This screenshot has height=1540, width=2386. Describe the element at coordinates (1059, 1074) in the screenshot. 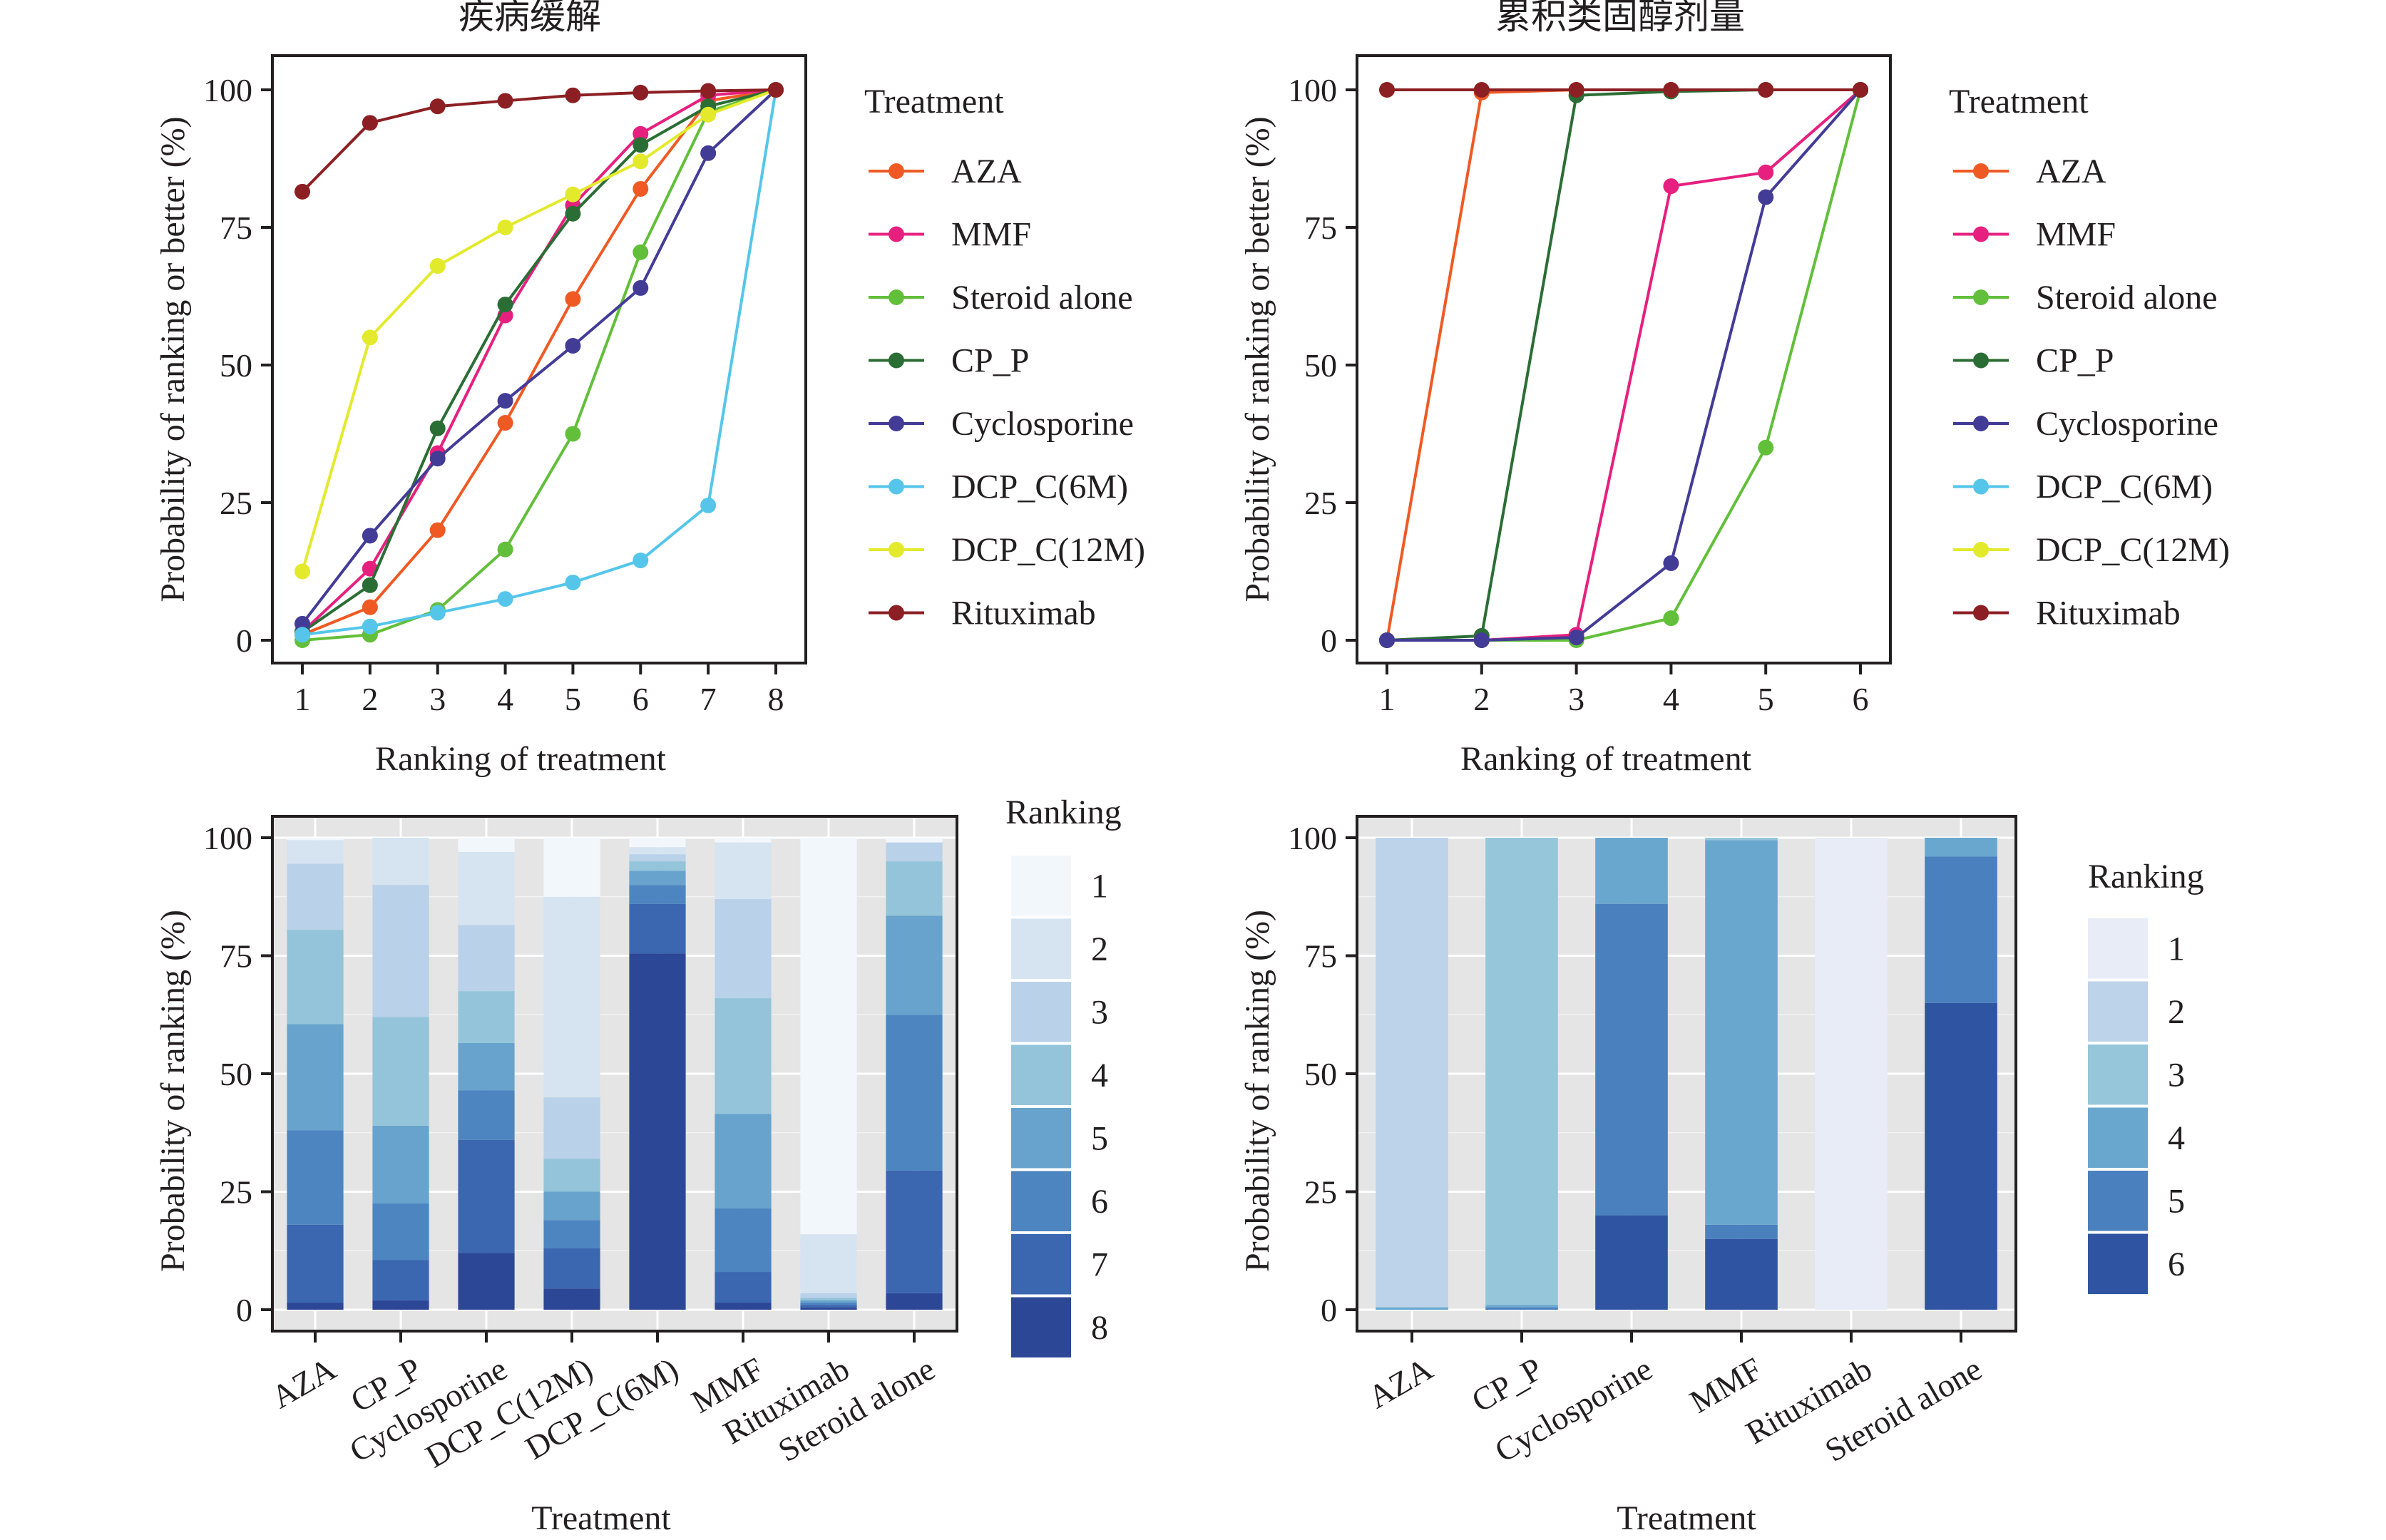

I see `legend-entry-rank-4: 4` at that location.